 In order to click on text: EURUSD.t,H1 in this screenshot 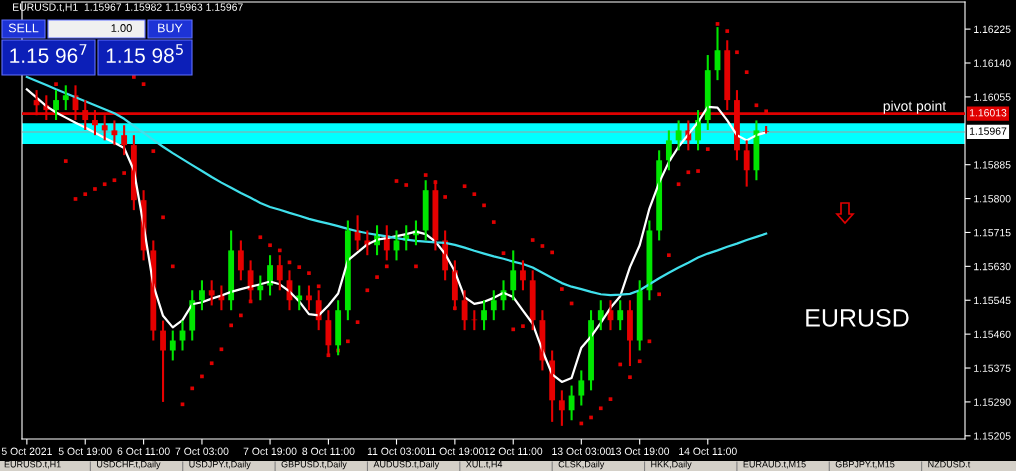, I will do `click(32, 465)`.